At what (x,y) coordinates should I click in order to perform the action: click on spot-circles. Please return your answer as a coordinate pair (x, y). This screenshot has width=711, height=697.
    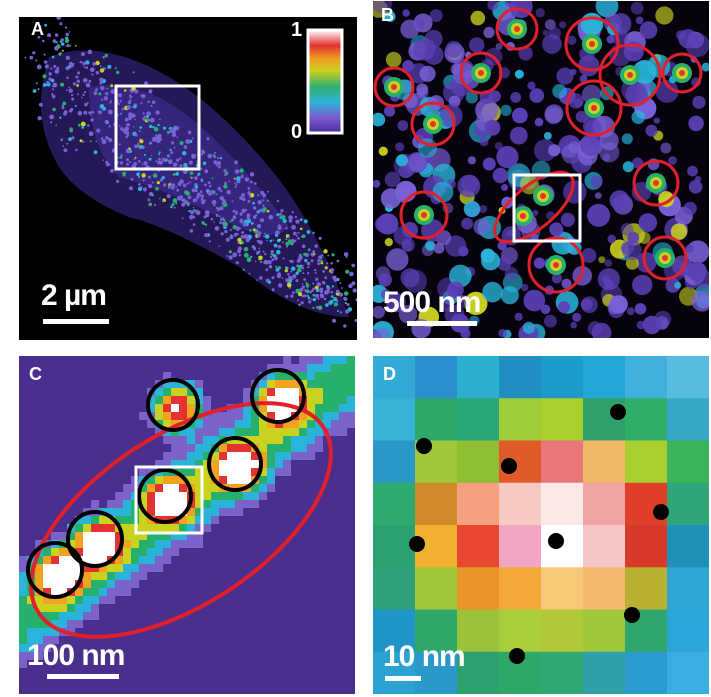
    Looking at the image, I should click on (166, 483).